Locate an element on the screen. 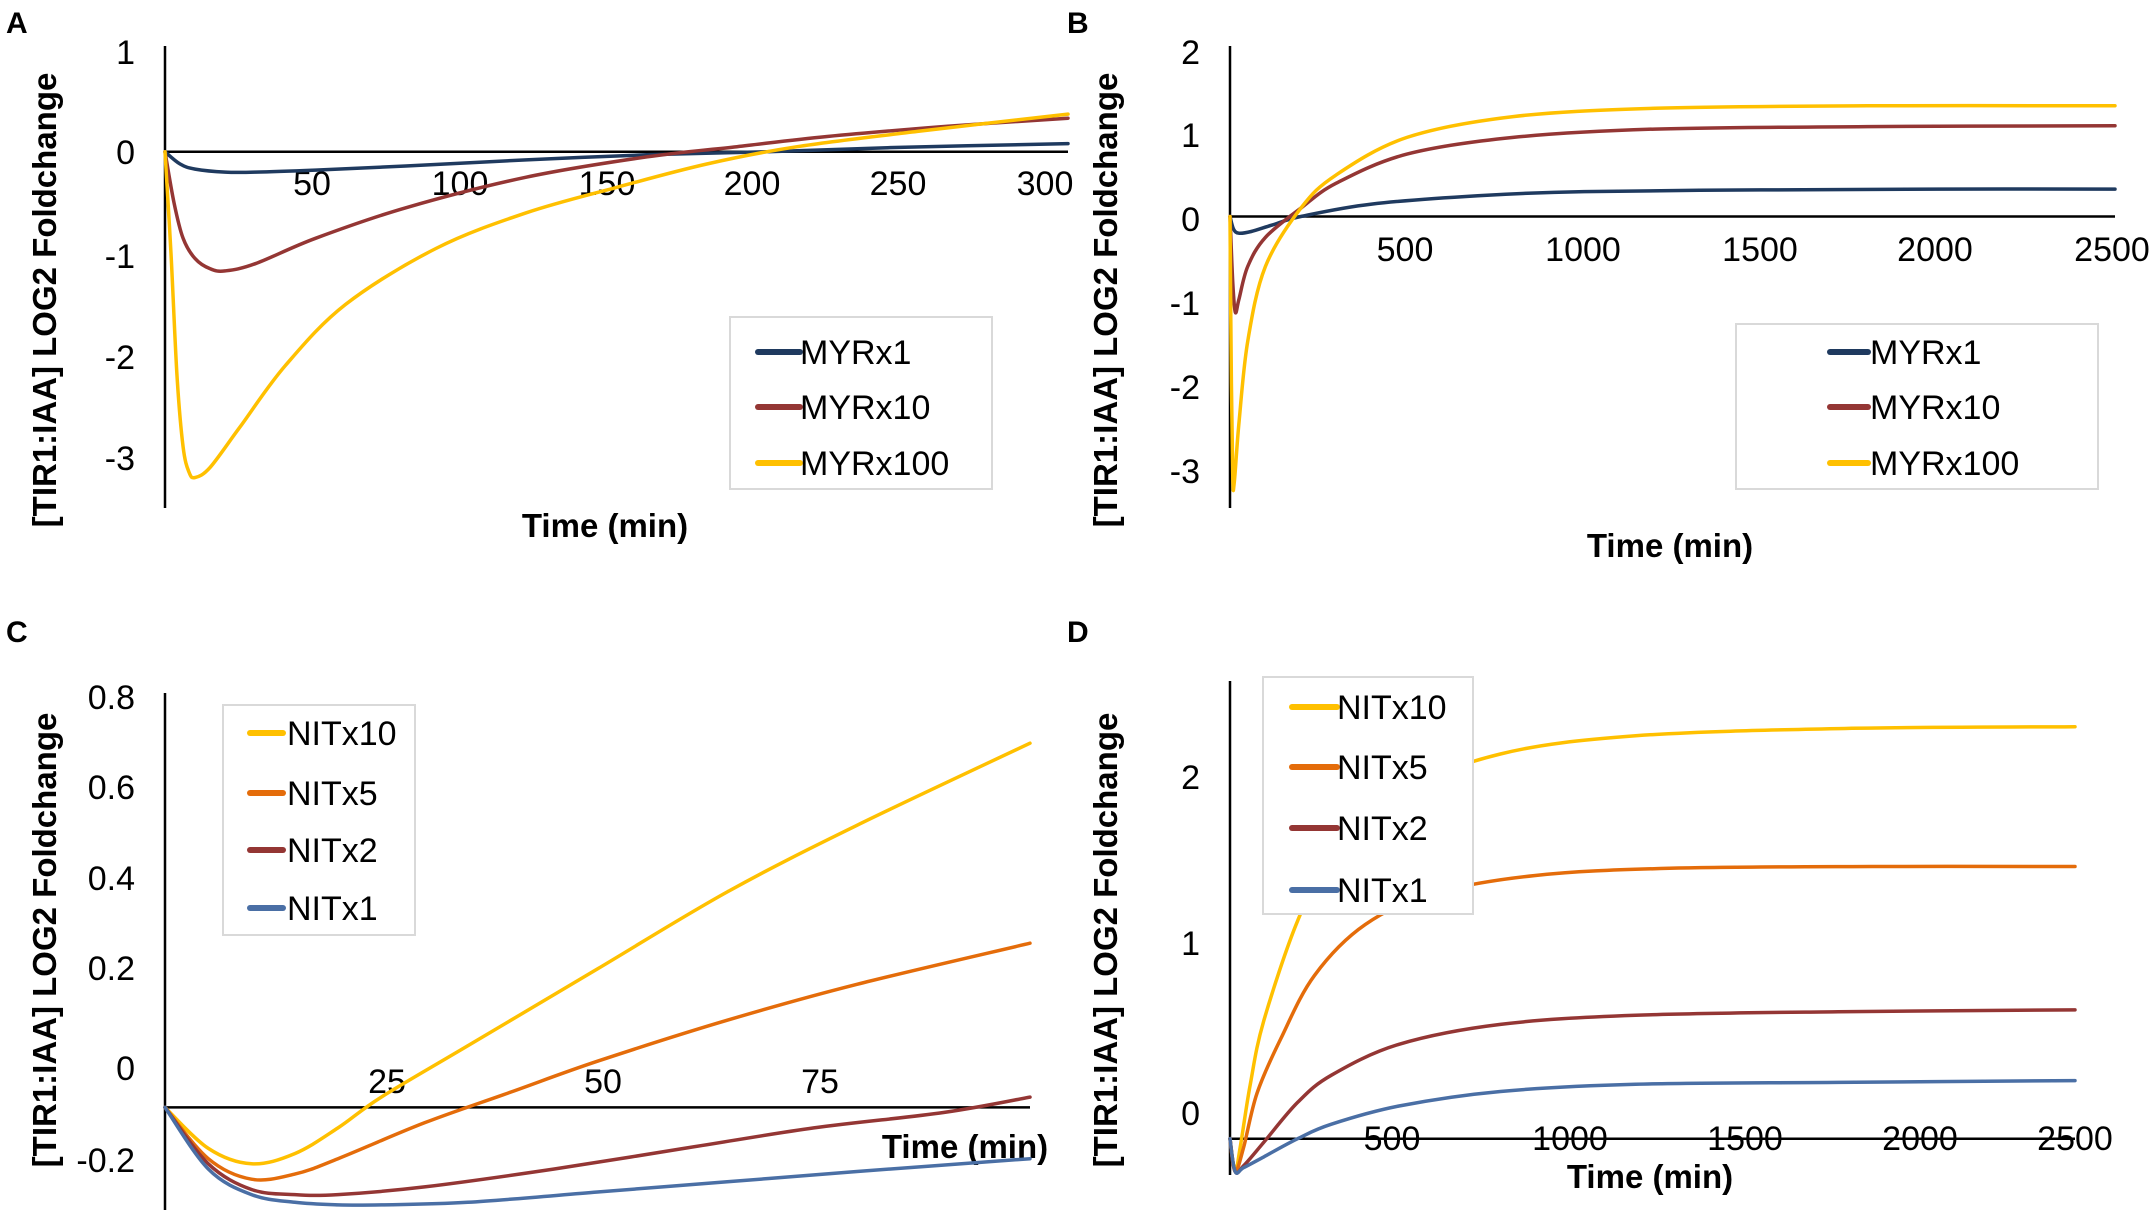 Image resolution: width=2153 pixels, height=1214 pixels. series-line-nitx5 is located at coordinates (597, 1061).